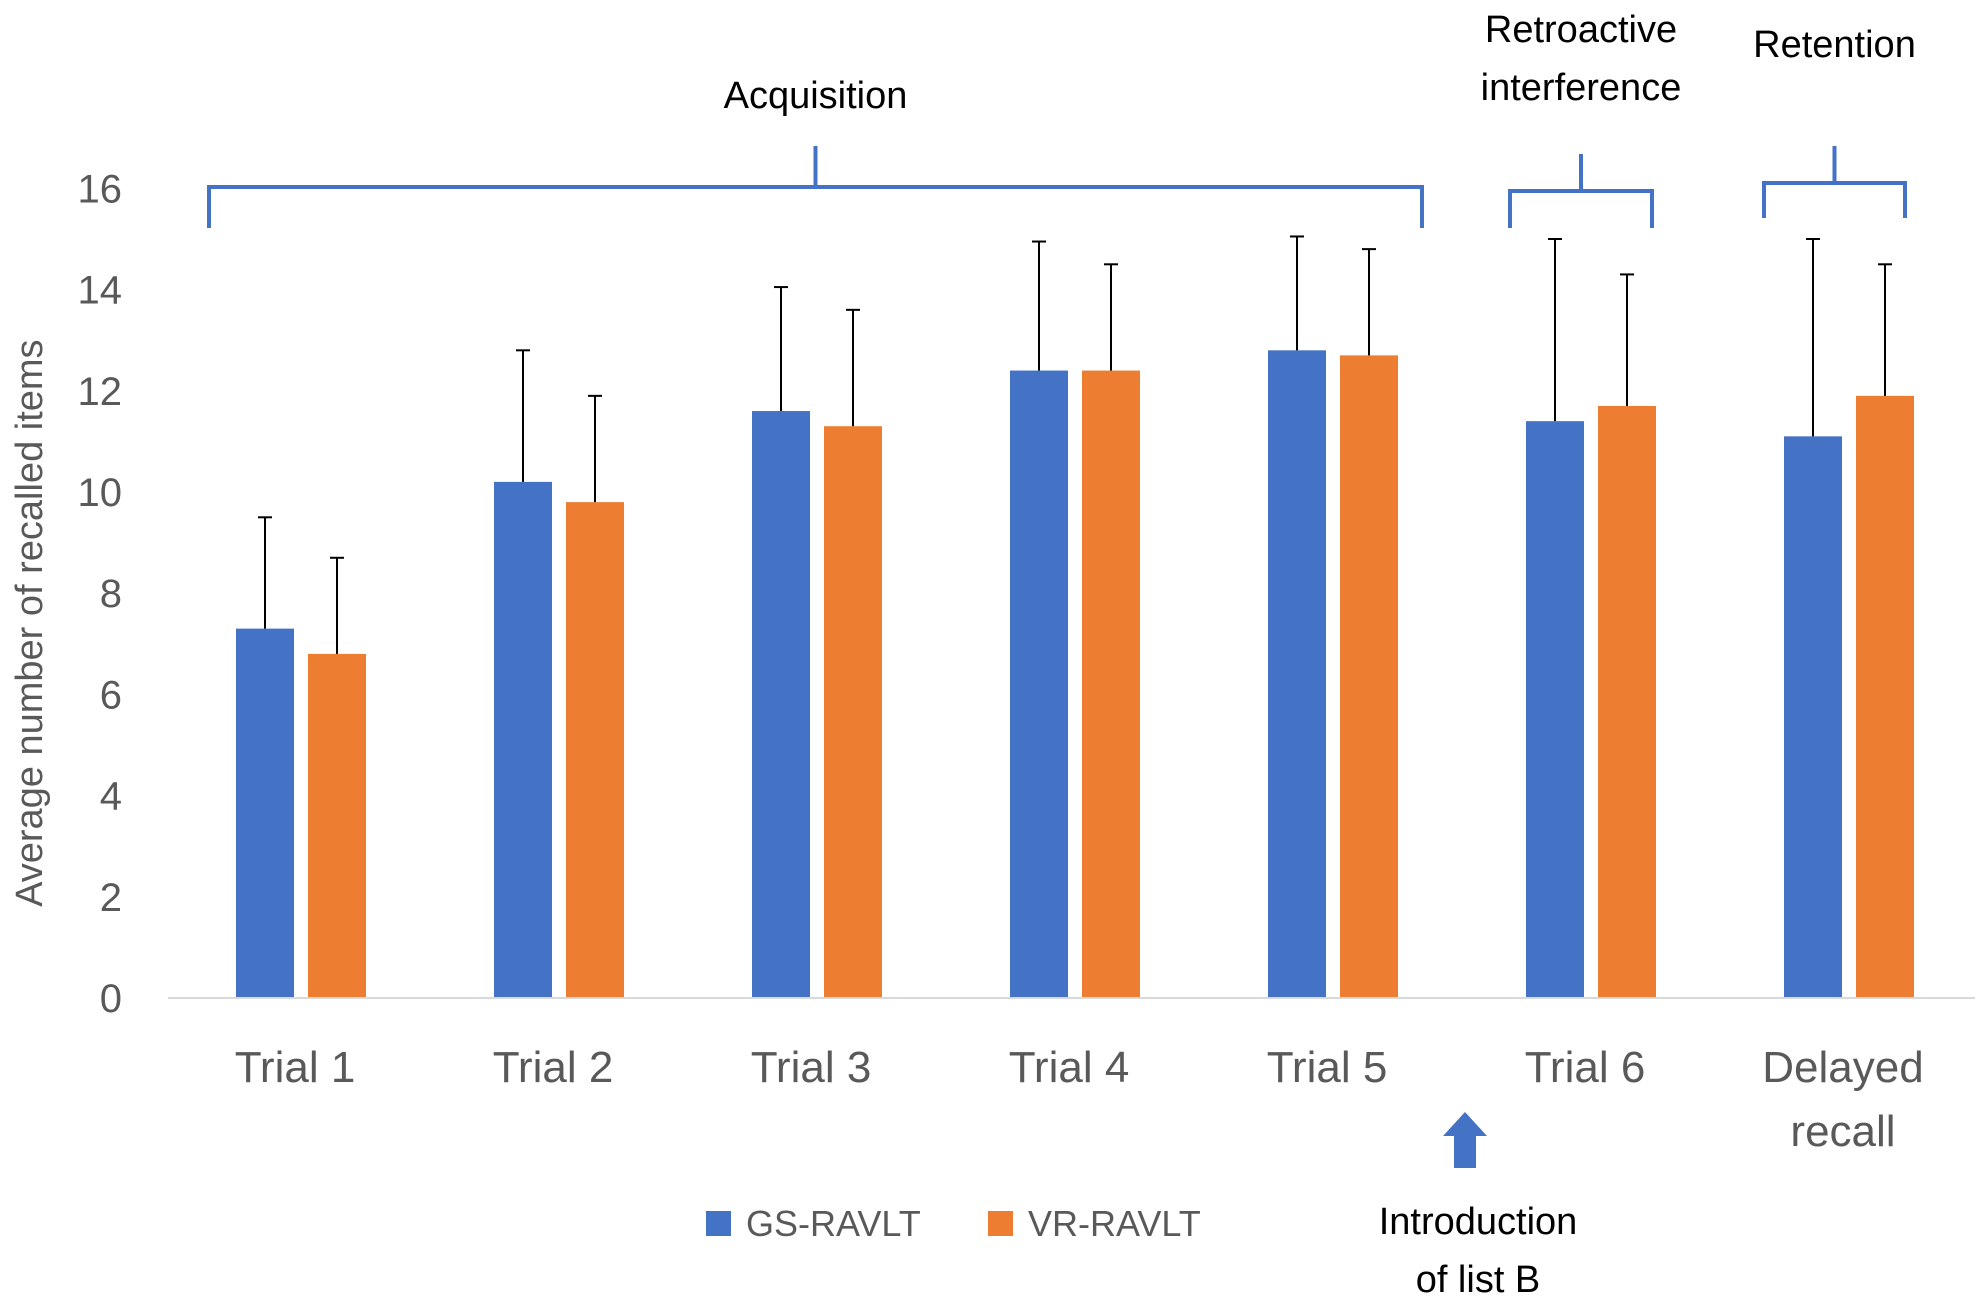  What do you see at coordinates (833, 1223) in the screenshot?
I see `legend-label: GS-RAVLT` at bounding box center [833, 1223].